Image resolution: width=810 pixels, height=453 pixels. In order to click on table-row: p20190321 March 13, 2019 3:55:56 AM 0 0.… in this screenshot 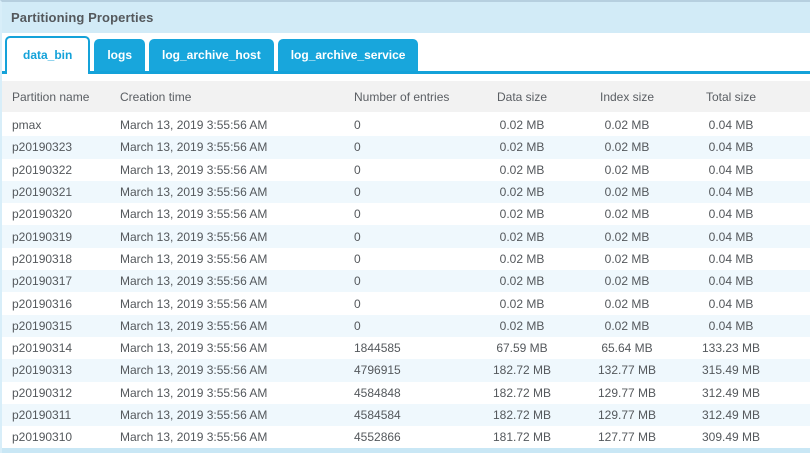, I will do `click(406, 192)`.